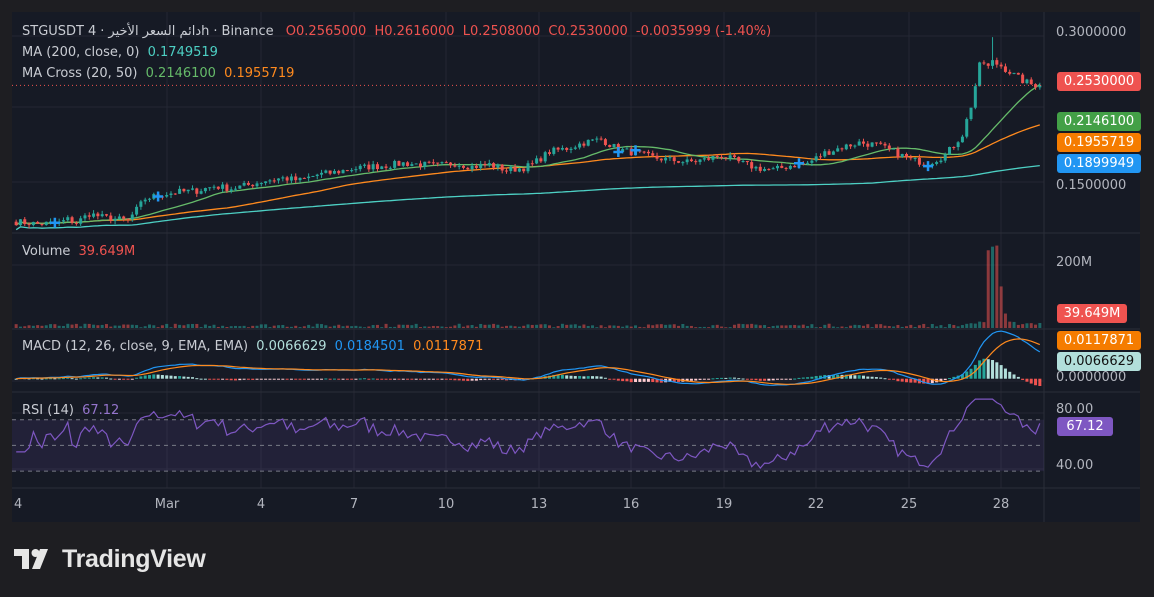 The image size is (1154, 597). I want to click on ma200-legend: MA (200, close, 0) 0.1749519, so click(122, 52).